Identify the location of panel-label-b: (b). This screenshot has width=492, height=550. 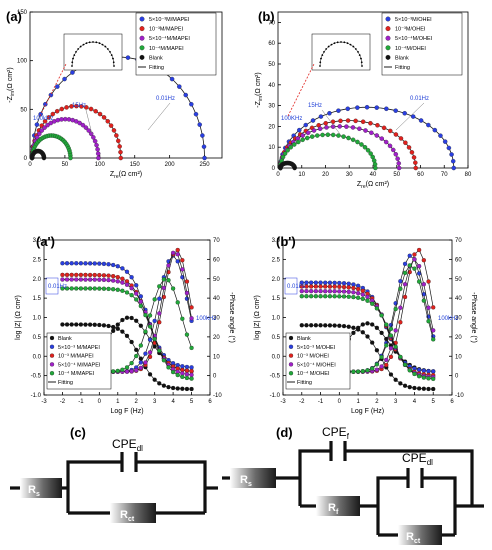
(266, 16).